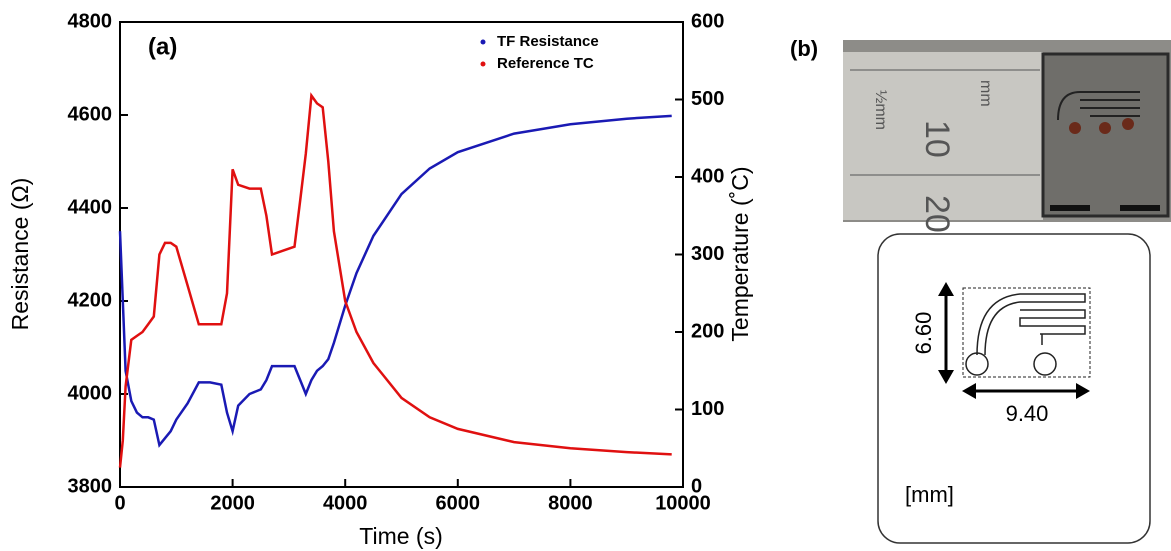  Describe the element at coordinates (740, 253) in the screenshot. I see `y2-axis-title: Temperature (˚C)` at that location.